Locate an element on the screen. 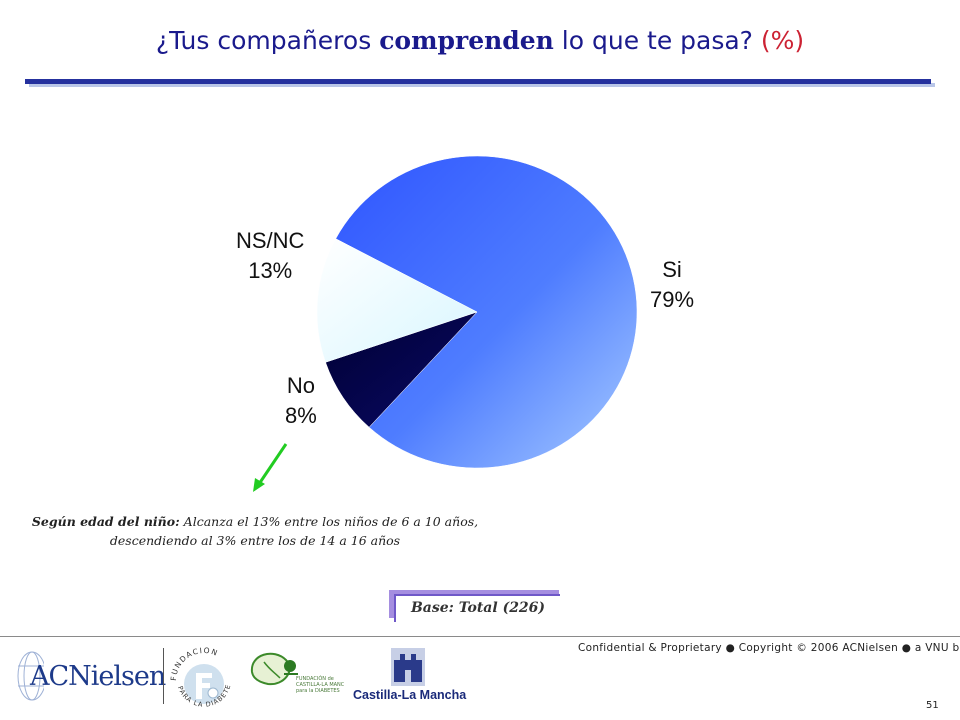 The image size is (960, 720). title-percent: (%) is located at coordinates (782, 40).